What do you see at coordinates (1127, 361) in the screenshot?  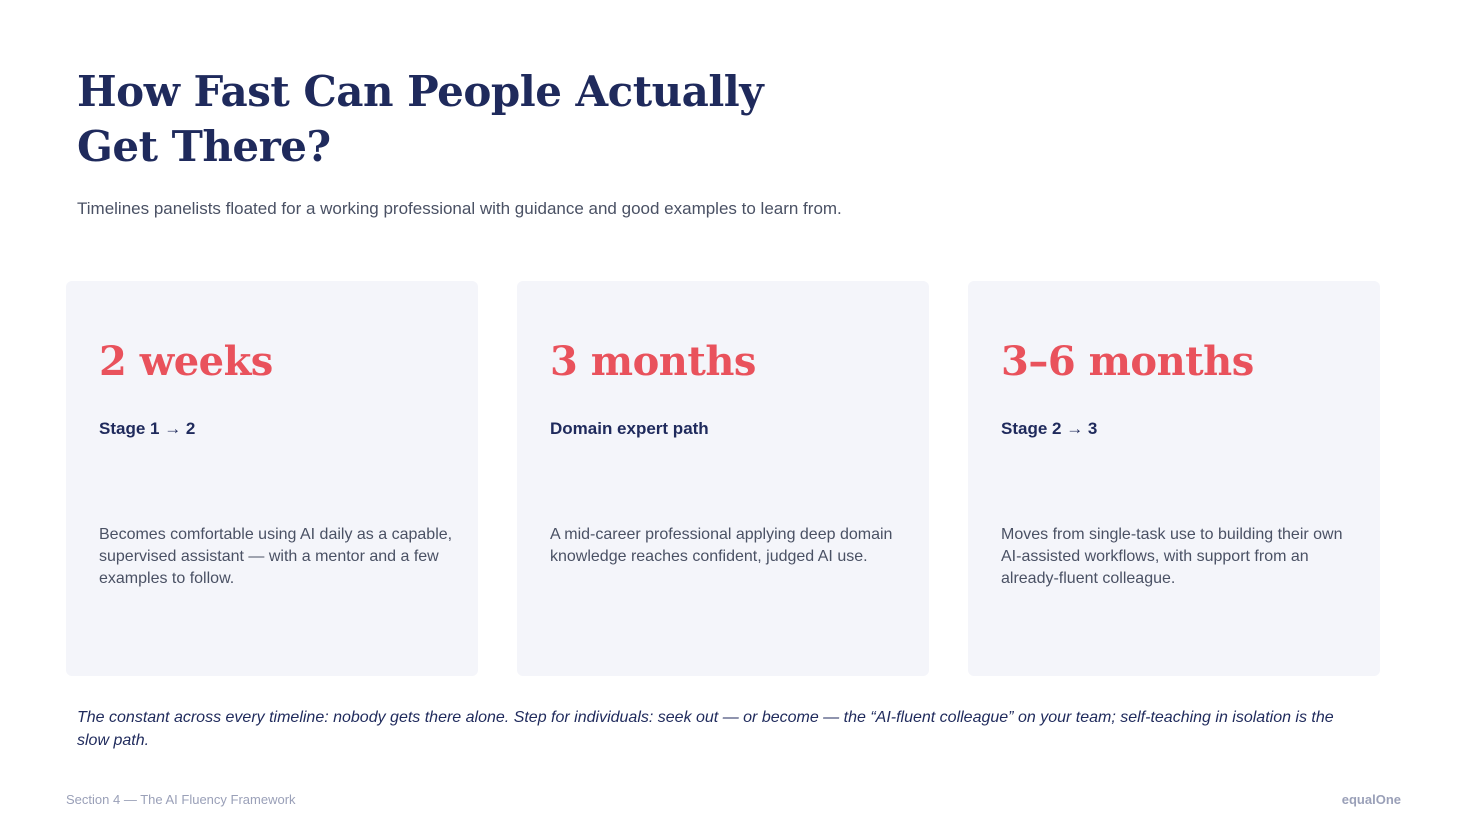 I see `timeline-duration: 3–6 months` at bounding box center [1127, 361].